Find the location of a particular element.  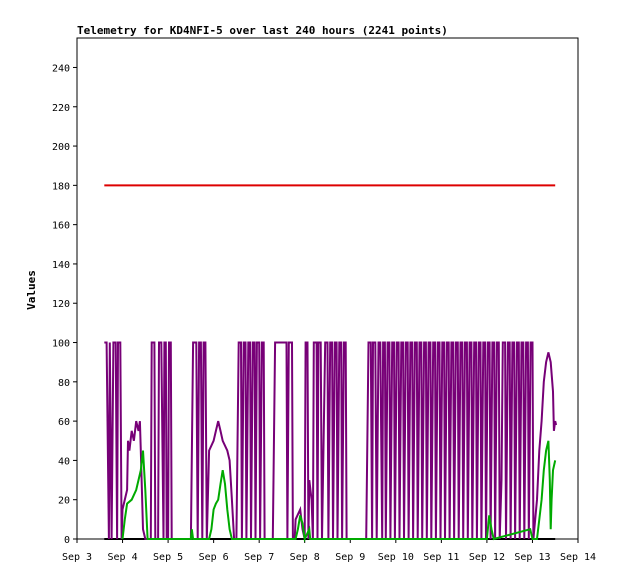

x-tick-label: Sep 13 is located at coordinates (532, 557).